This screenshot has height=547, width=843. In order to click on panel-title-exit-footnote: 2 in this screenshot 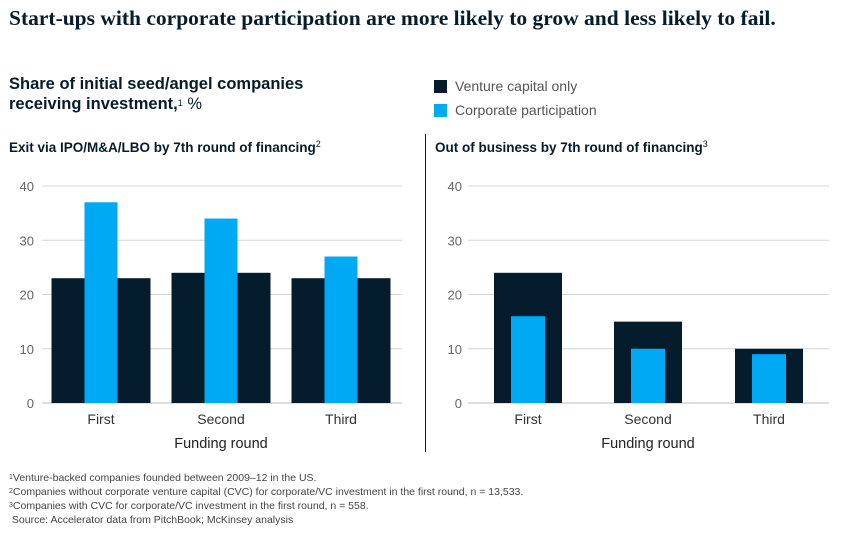, I will do `click(318, 144)`.